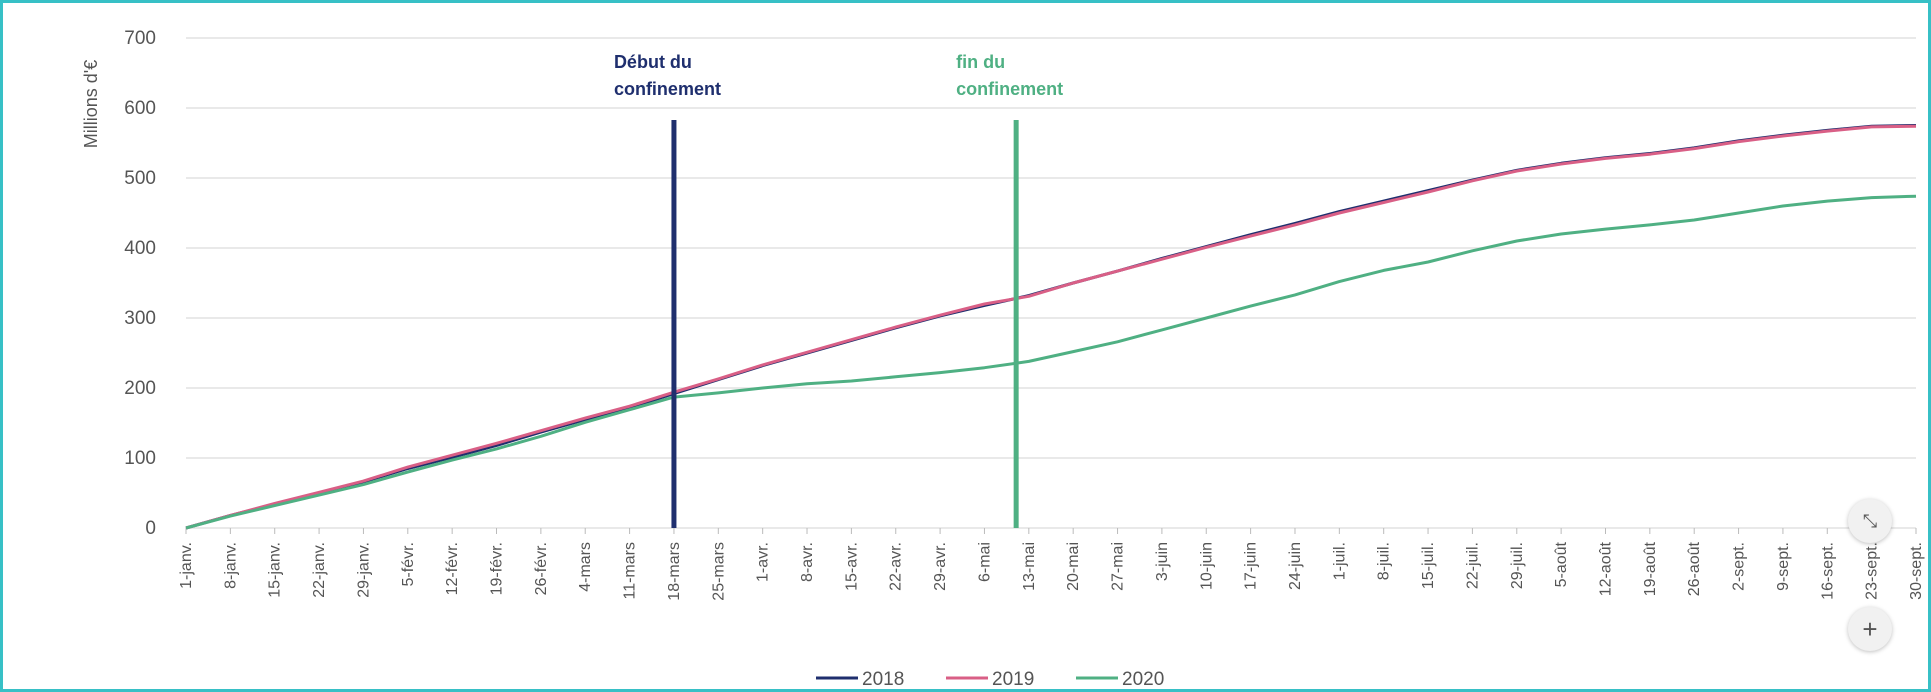  What do you see at coordinates (674, 571) in the screenshot?
I see `x-tick-label: 18-mars` at bounding box center [674, 571].